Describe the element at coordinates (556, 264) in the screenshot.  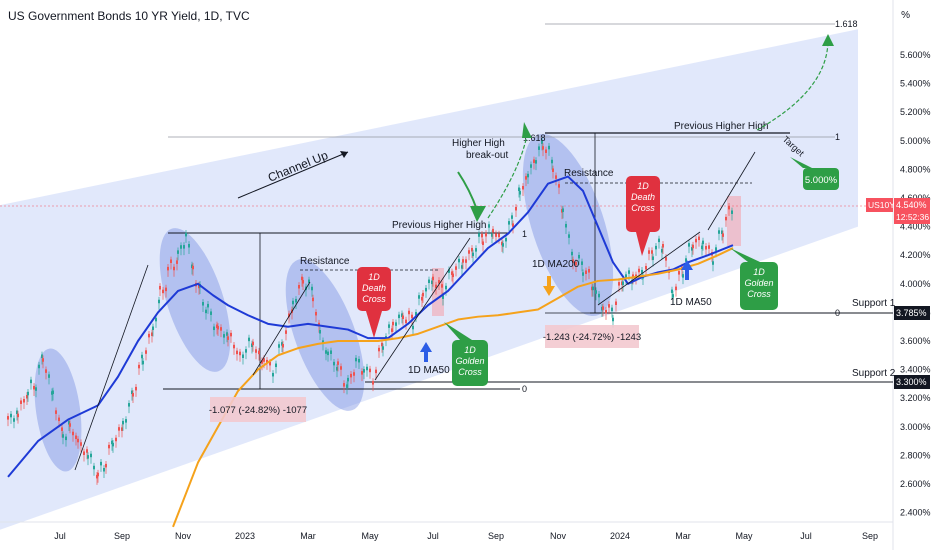
I see `ma200-label: 1D MA200` at that location.